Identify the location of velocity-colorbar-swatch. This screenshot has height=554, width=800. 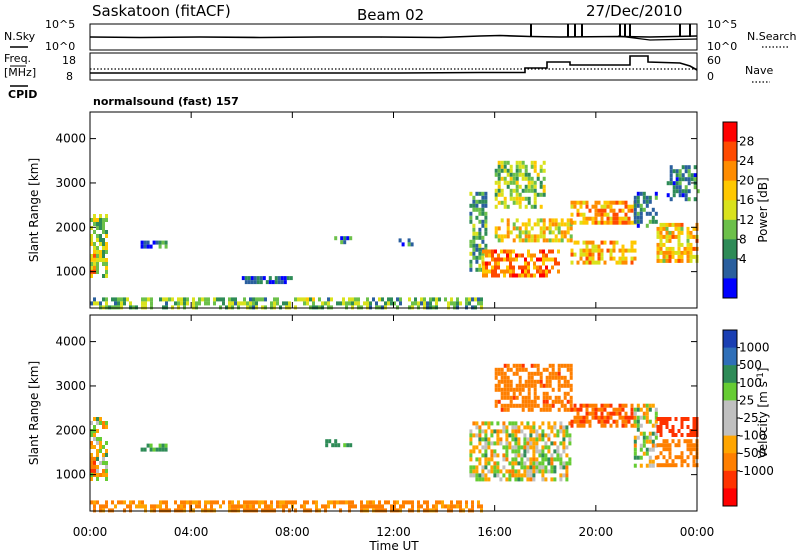
(730, 409).